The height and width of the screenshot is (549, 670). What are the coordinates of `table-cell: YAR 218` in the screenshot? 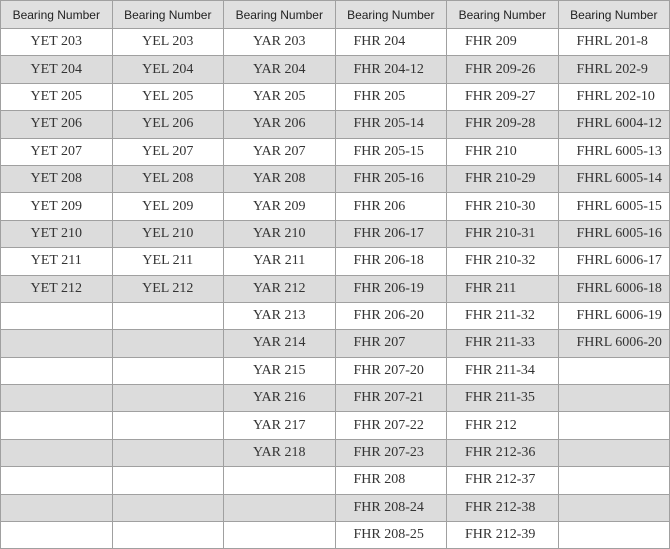 It's located at (279, 453).